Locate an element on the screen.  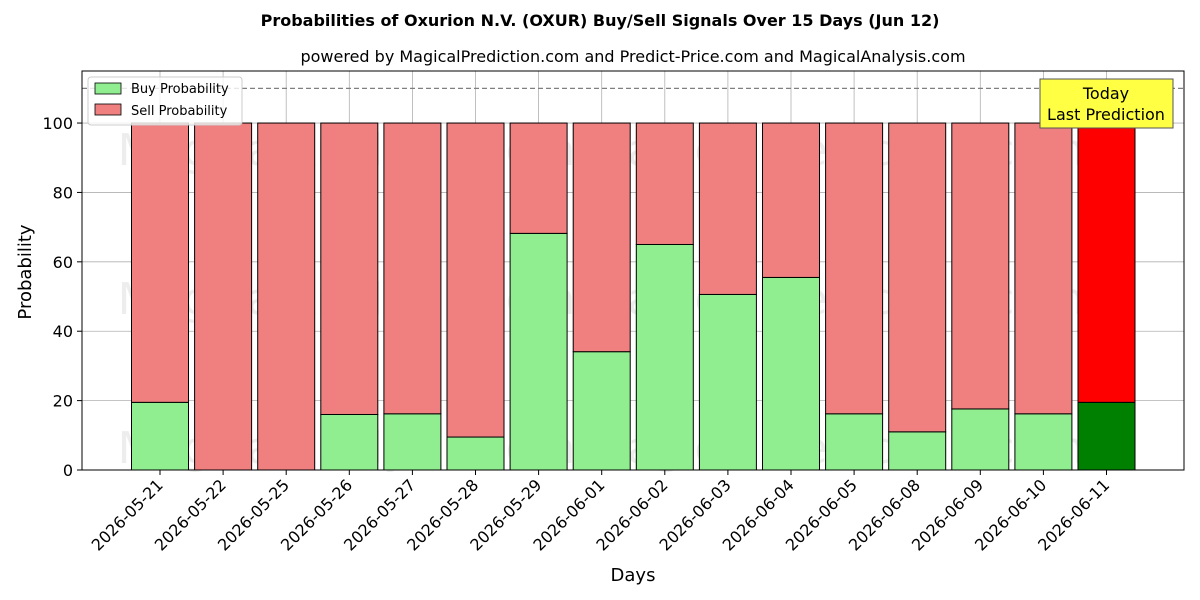
today-annotation-box is located at coordinates (1106, 103).